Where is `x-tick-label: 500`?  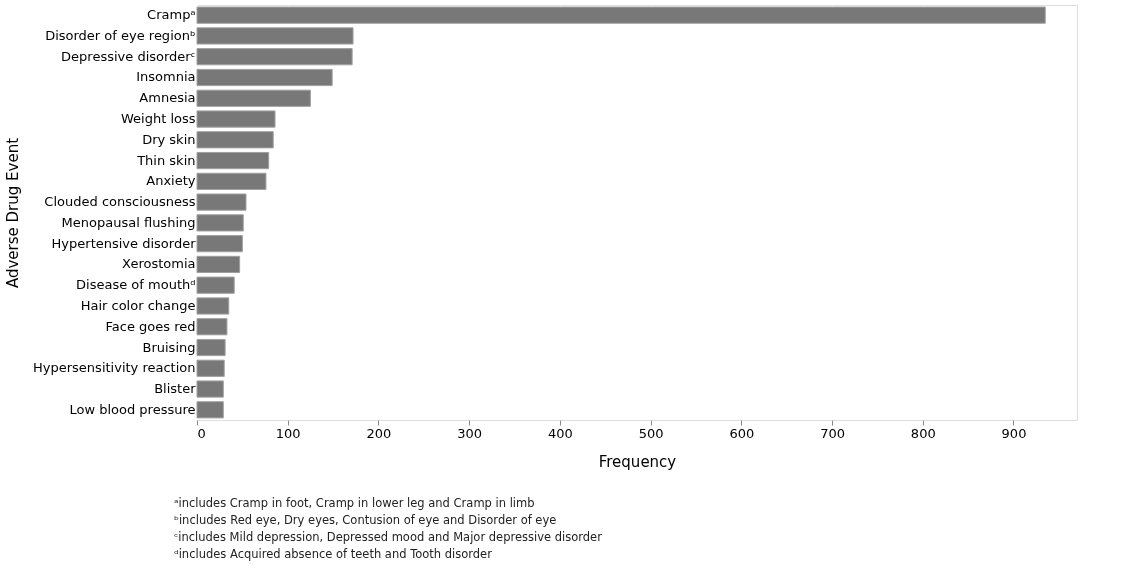
x-tick-label: 500 is located at coordinates (651, 433).